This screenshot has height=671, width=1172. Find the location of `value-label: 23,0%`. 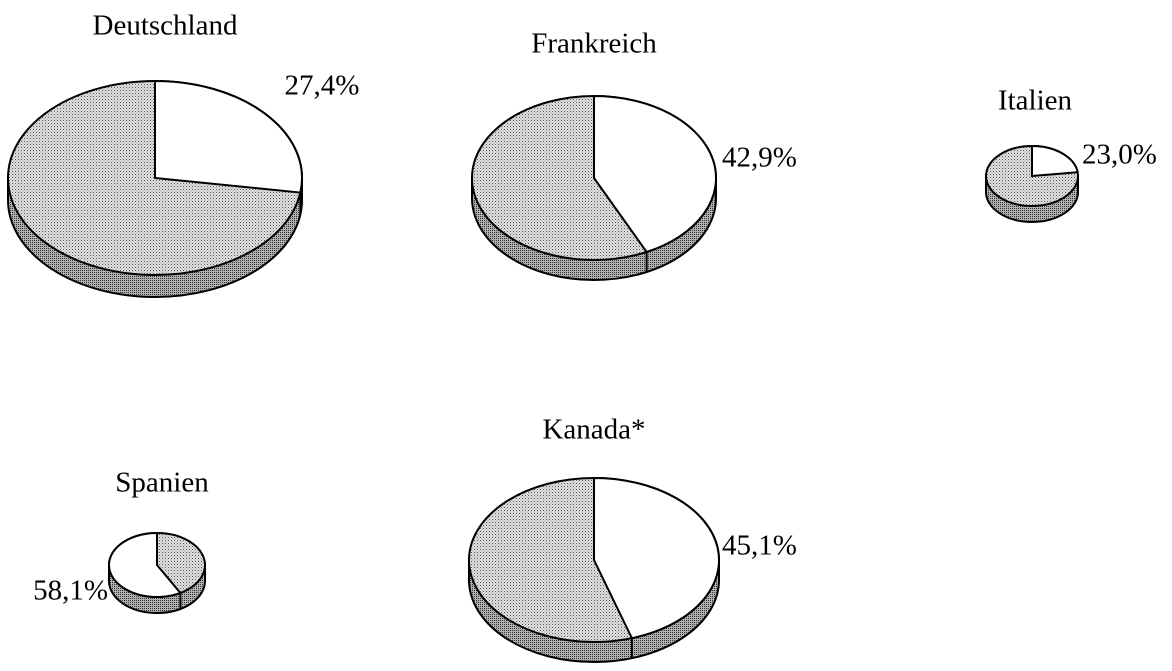

value-label: 23,0% is located at coordinates (1119, 155).